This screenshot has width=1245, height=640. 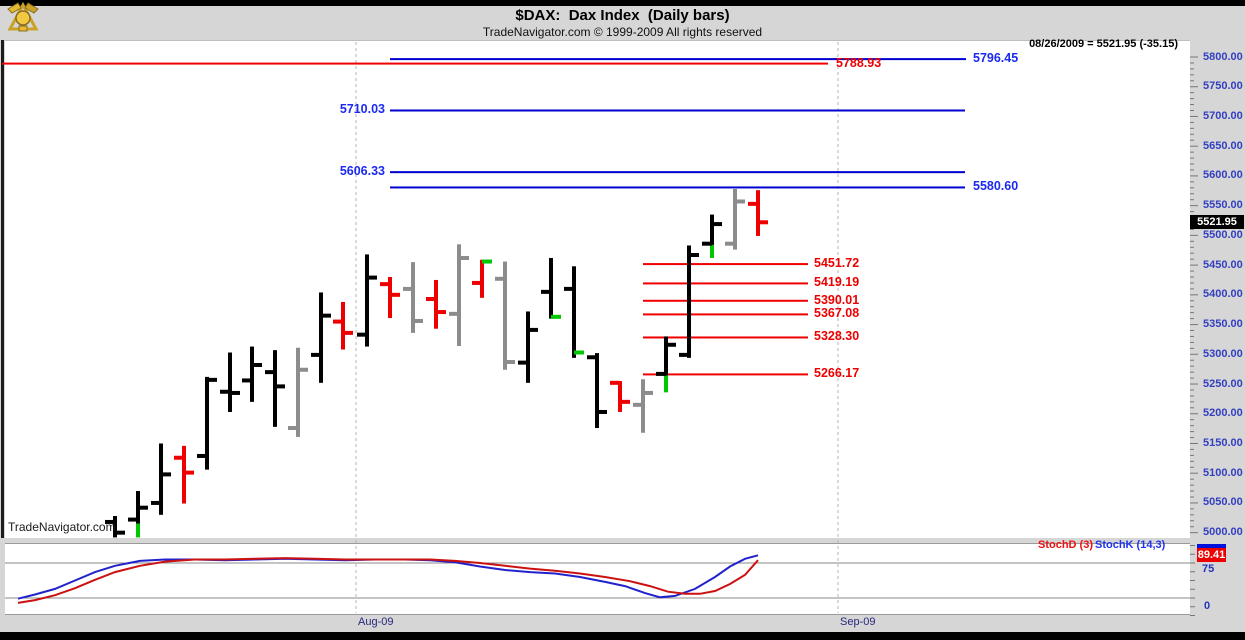 I want to click on price-axis-label: 5350.00, so click(x=1223, y=324).